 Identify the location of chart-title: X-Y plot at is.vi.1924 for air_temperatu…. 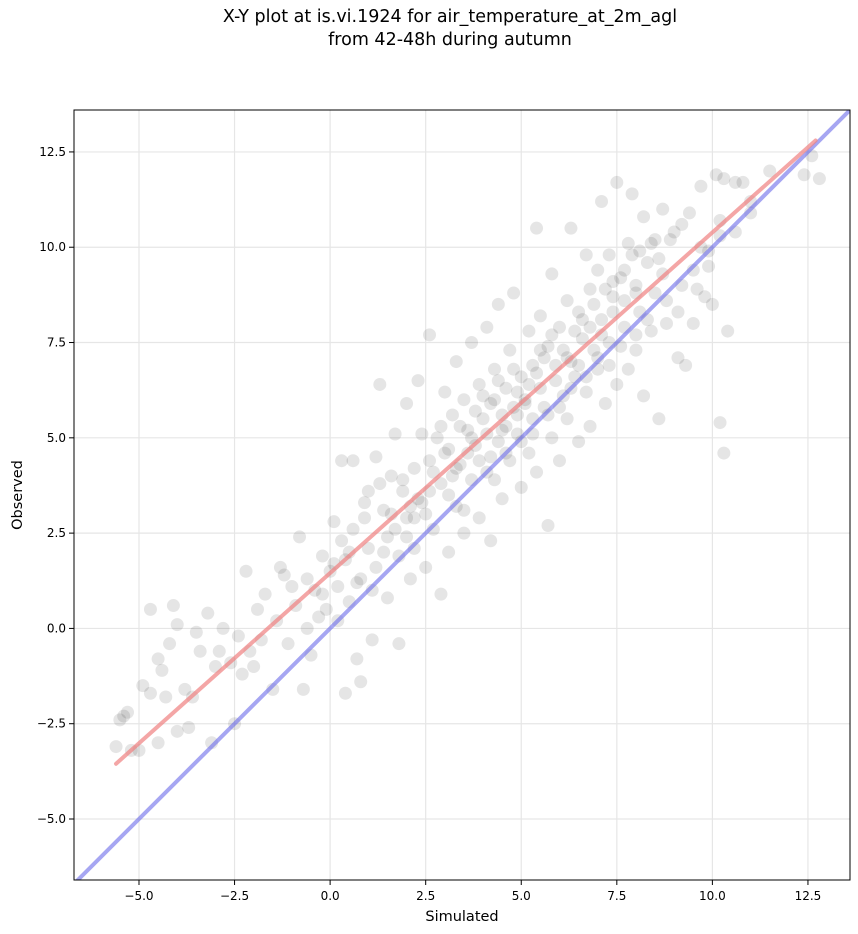
(429, 29).